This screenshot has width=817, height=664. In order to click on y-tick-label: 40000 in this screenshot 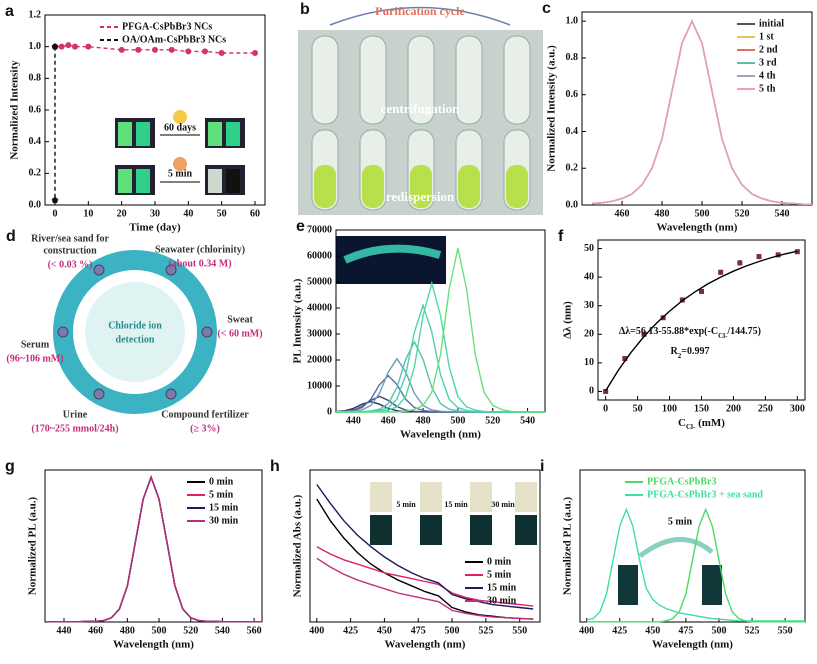, I will do `click(319, 307)`.